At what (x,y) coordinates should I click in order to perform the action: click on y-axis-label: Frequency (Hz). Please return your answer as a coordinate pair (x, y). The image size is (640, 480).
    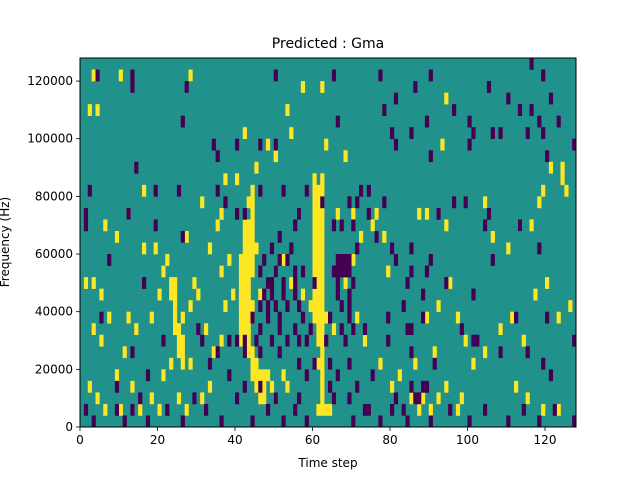
    Looking at the image, I should click on (6, 242).